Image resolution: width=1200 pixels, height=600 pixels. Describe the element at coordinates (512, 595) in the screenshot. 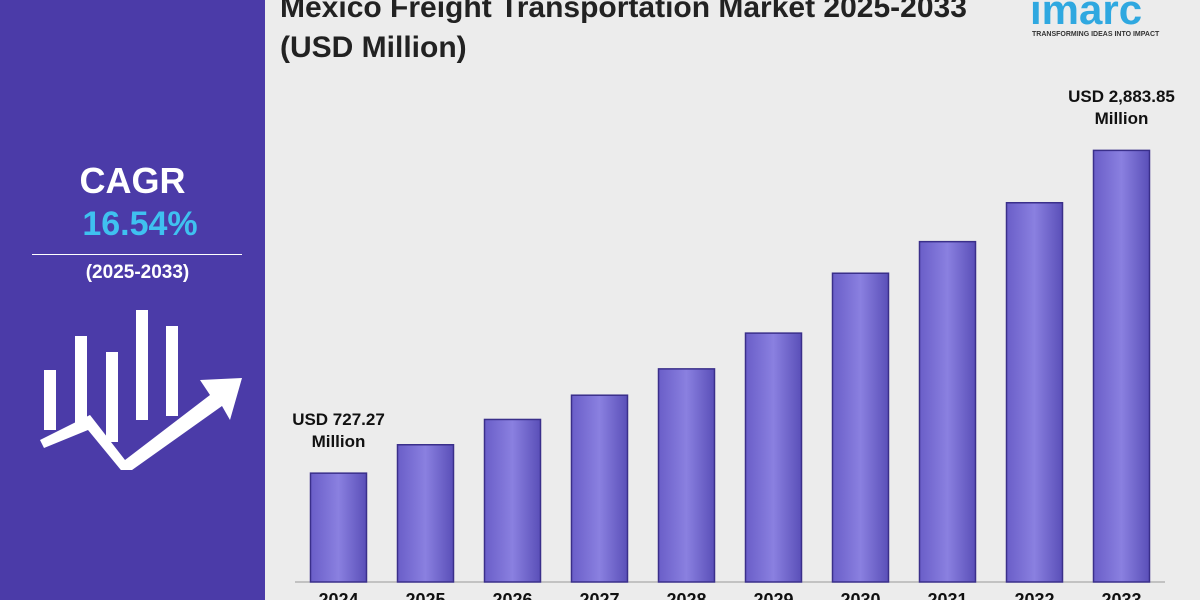

I see `x-tick-label: 2026` at that location.